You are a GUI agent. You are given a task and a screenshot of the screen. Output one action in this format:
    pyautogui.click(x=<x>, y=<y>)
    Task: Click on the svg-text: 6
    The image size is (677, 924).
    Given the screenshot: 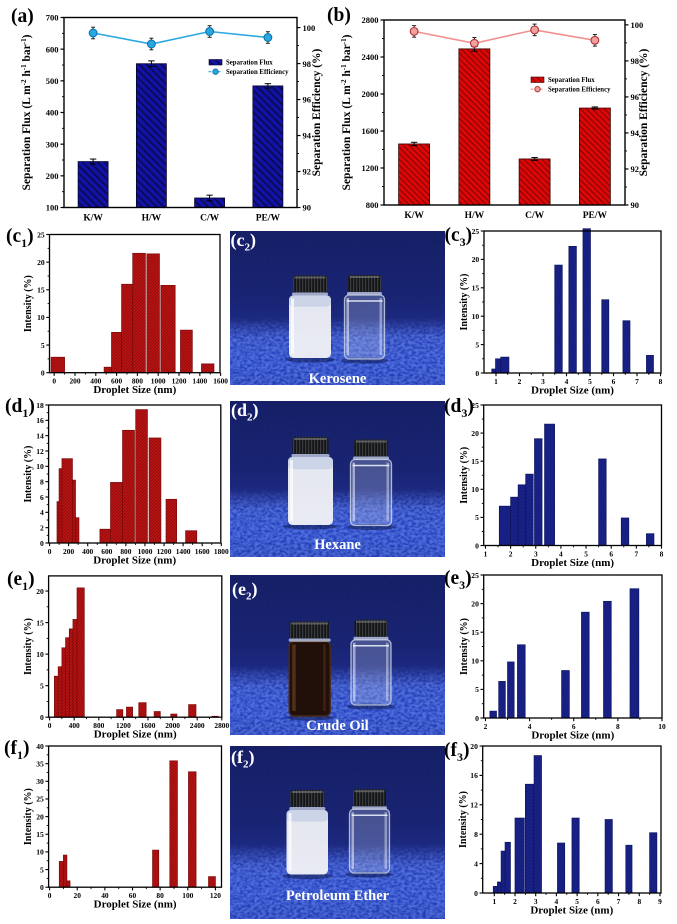 What is the action you would take?
    pyautogui.click(x=598, y=901)
    